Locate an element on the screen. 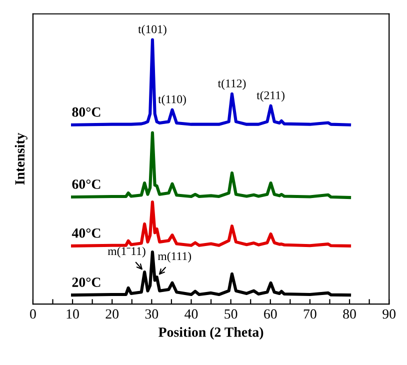 The width and height of the screenshot is (407, 365). x-tick-label: 50 is located at coordinates (231, 314).